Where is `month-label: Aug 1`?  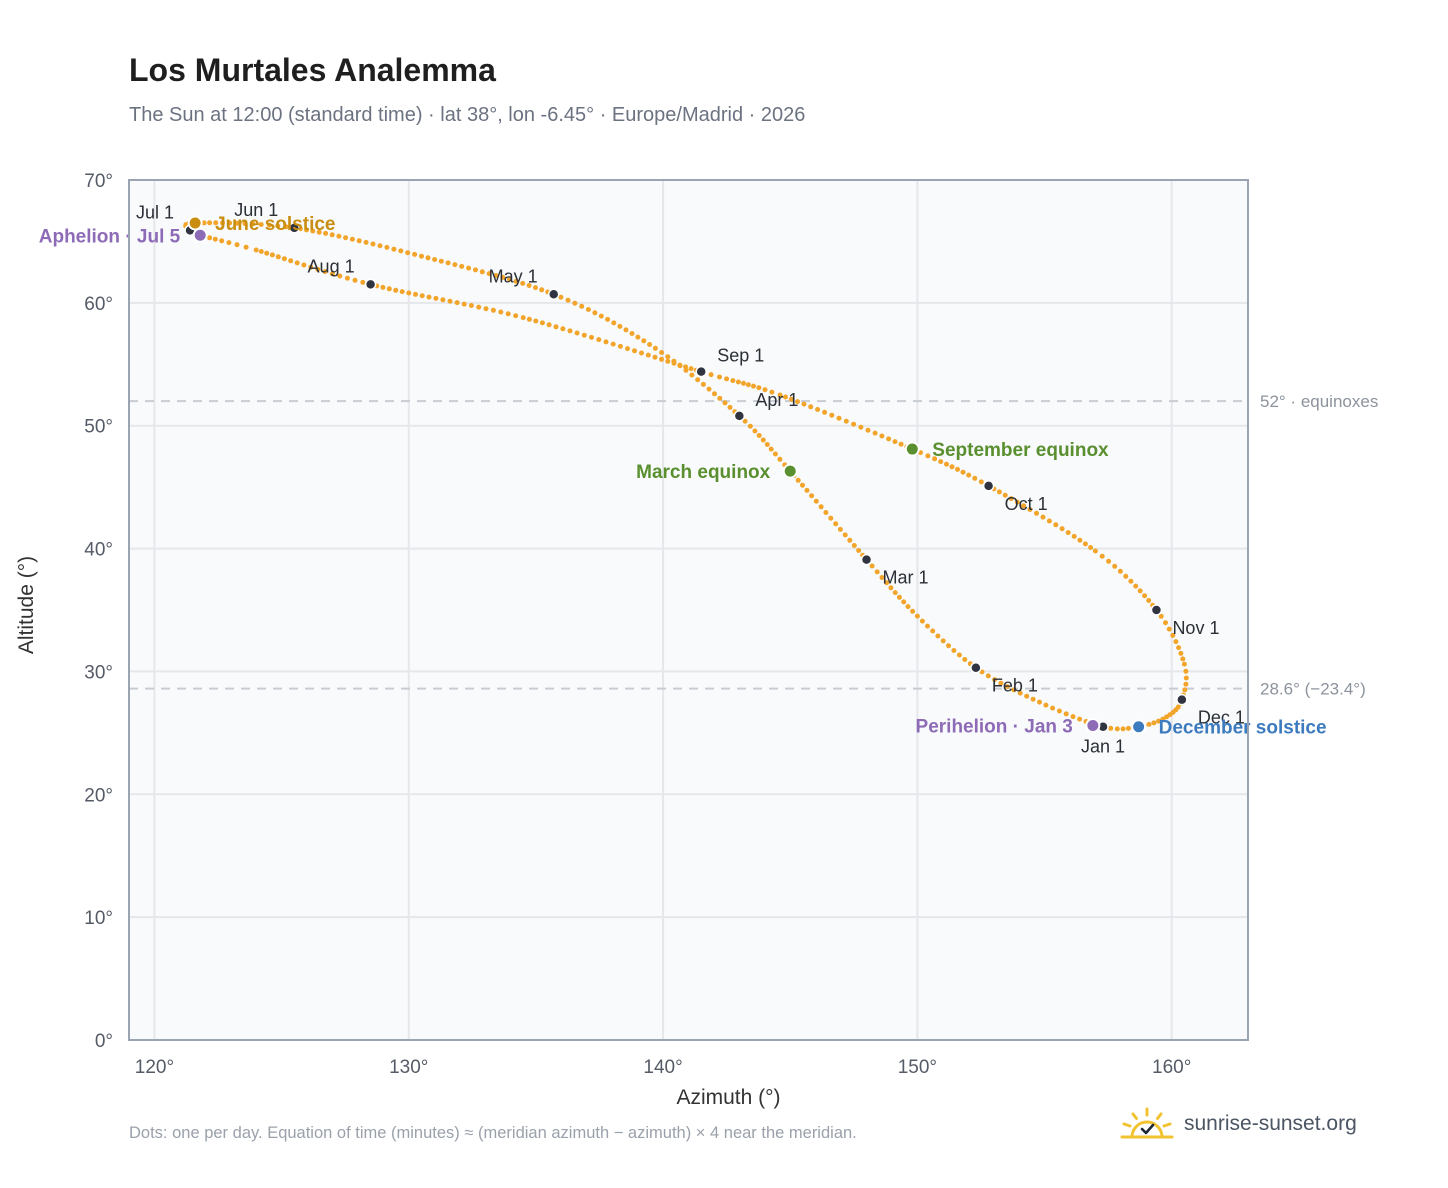
month-label: Aug 1 is located at coordinates (331, 266).